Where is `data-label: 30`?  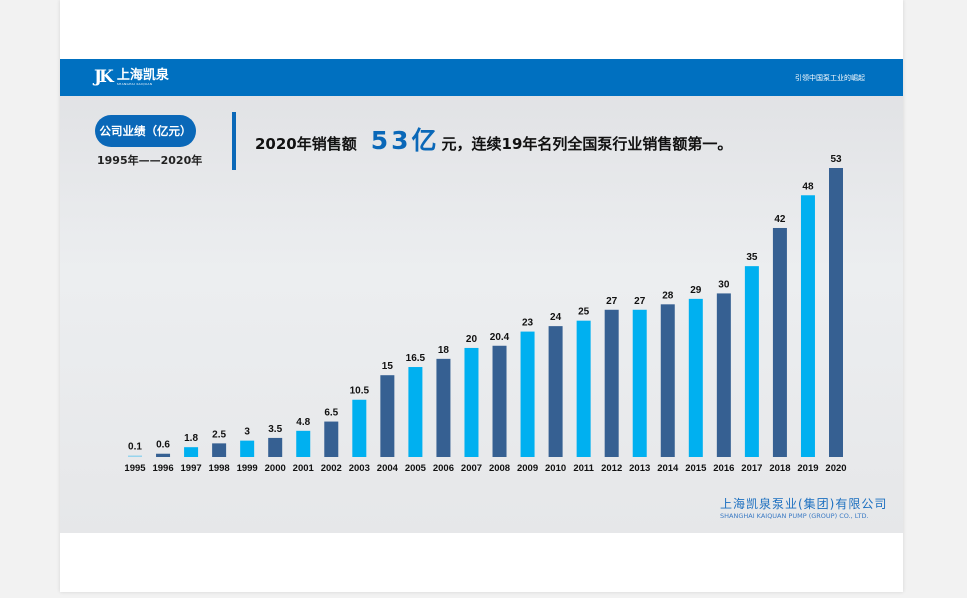 data-label: 30 is located at coordinates (724, 284).